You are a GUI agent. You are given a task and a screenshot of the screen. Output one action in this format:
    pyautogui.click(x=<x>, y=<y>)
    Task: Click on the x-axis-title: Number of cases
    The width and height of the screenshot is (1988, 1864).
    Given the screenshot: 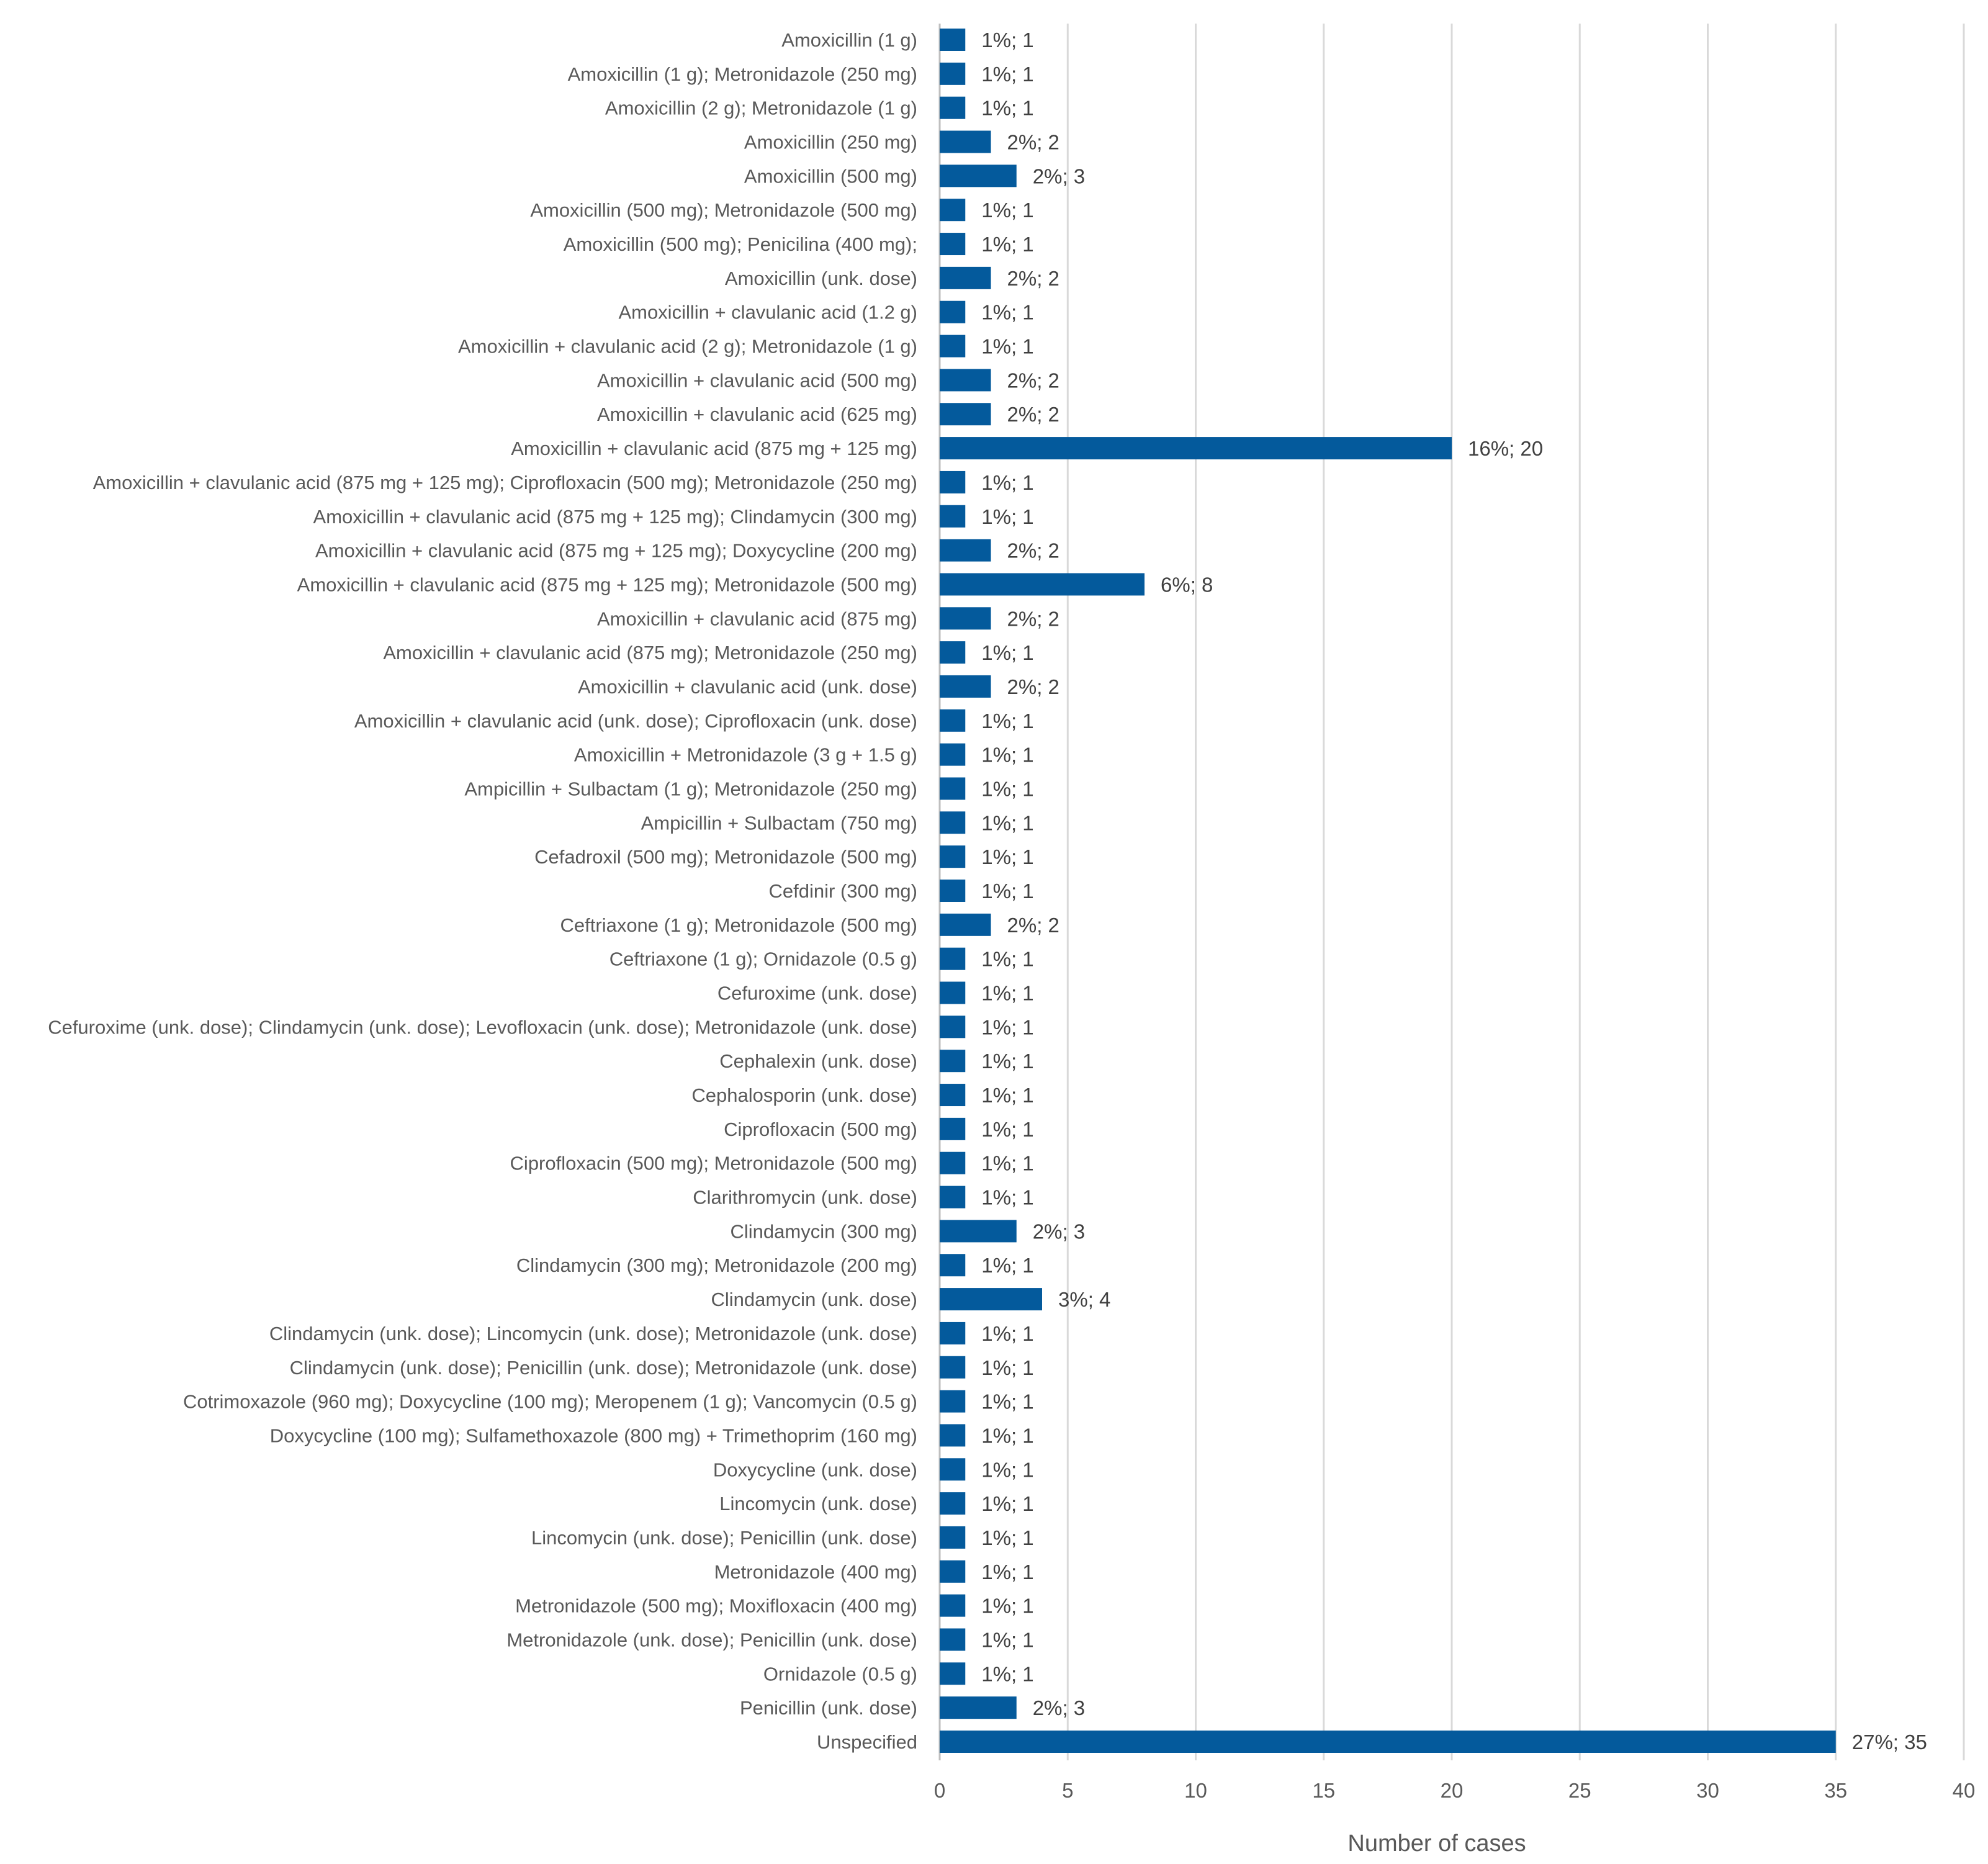 What is the action you would take?
    pyautogui.click(x=1437, y=1843)
    